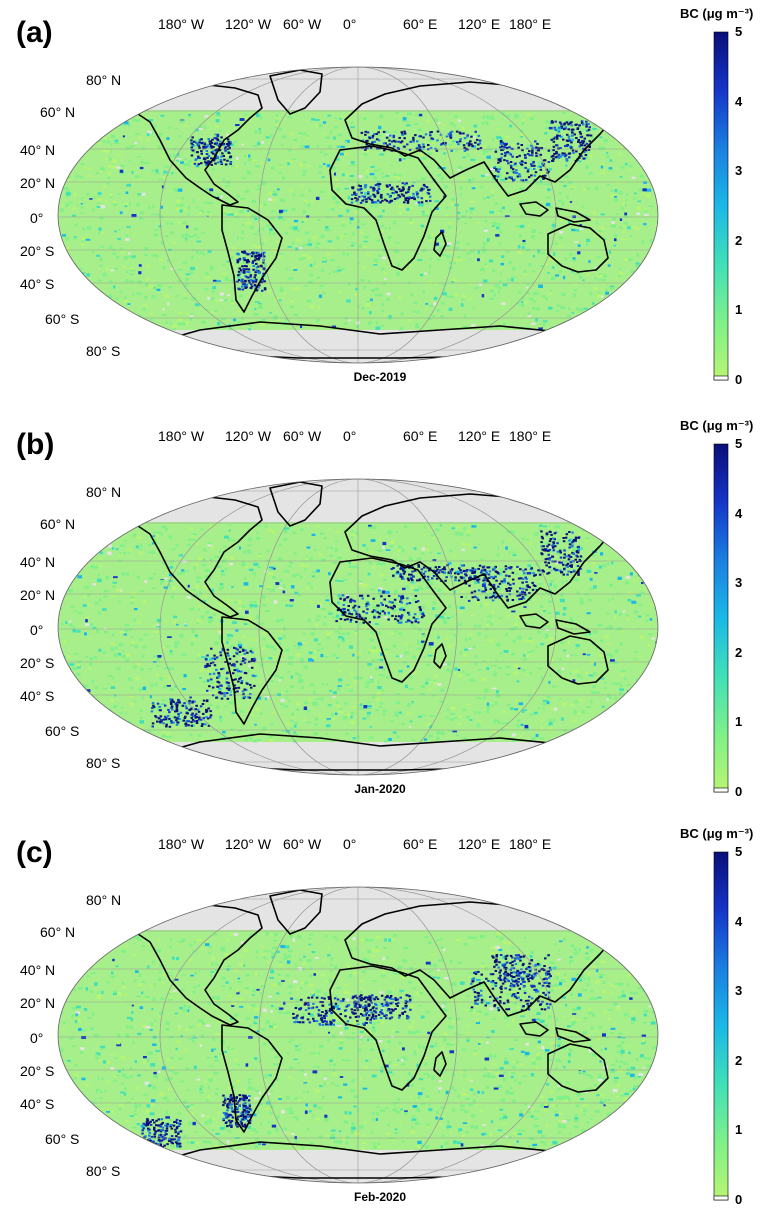 The width and height of the screenshot is (779, 1229). Describe the element at coordinates (380, 377) in the screenshot. I see `month-label: Dec-2019` at that location.